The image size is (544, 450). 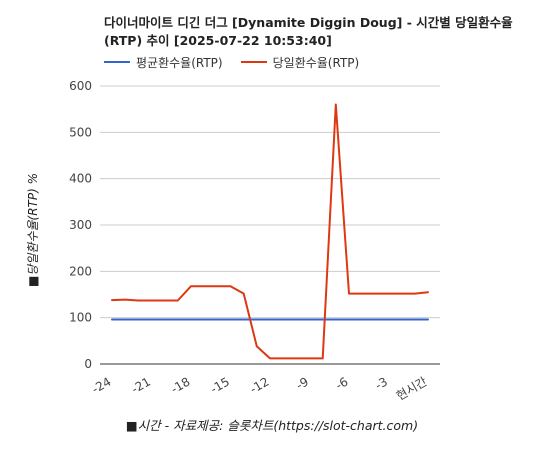 I want to click on legend-label-daily-rtp: 당일환수율(RTP), so click(x=316, y=62).